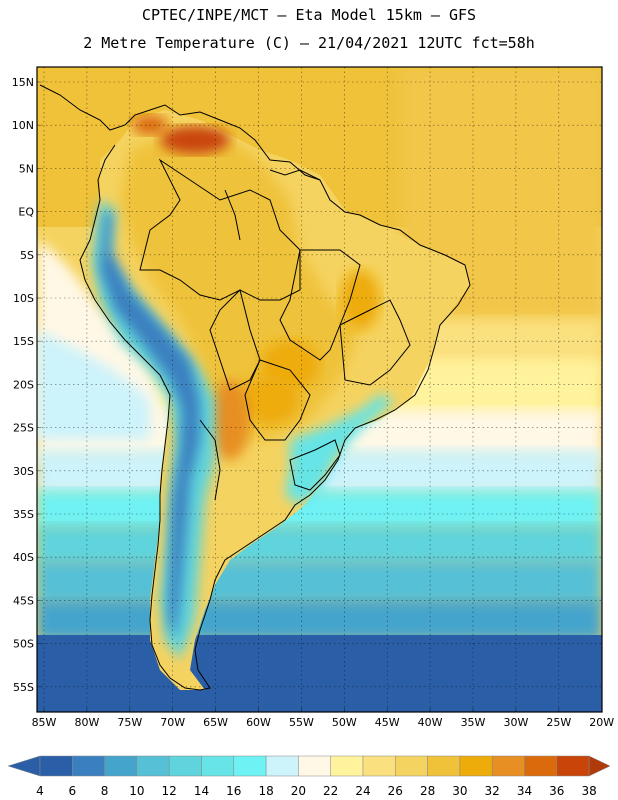 Image resolution: width=618 pixels, height=800 pixels. I want to click on lon-label: 75W, so click(129, 722).